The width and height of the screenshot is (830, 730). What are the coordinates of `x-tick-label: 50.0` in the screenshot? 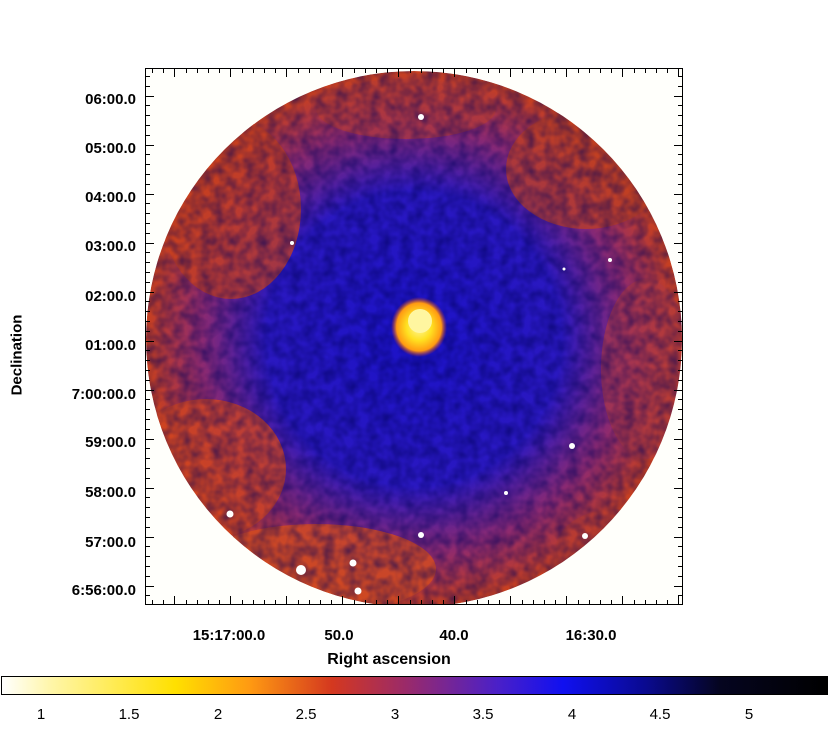 It's located at (339, 635).